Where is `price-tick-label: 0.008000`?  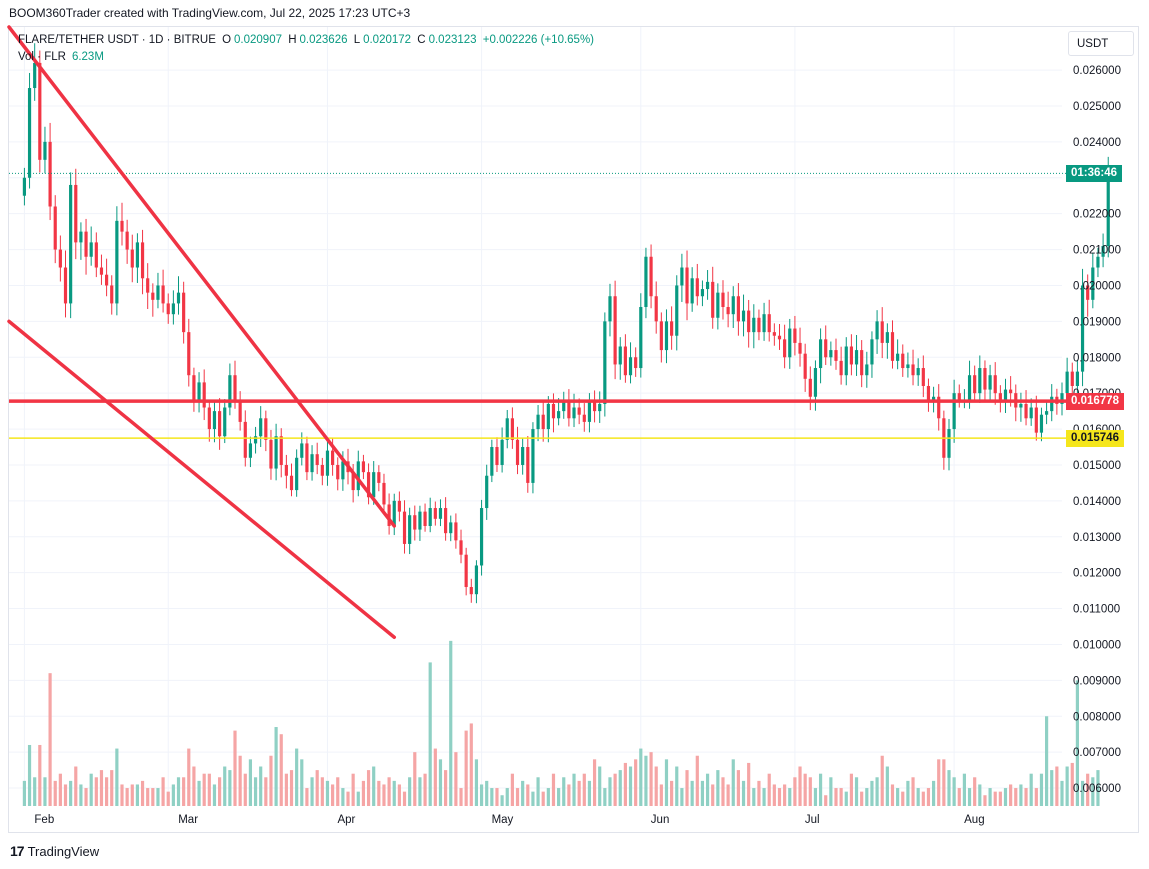
price-tick-label: 0.008000 is located at coordinates (1097, 717).